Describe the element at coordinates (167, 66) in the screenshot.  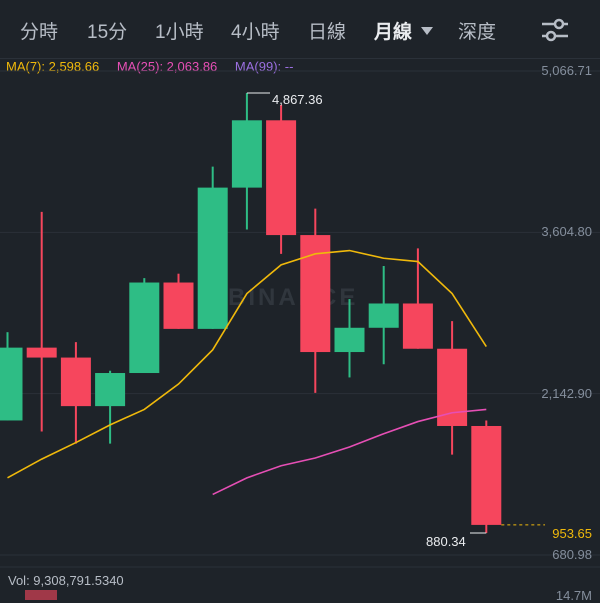
I see `ma25-readout: MA(25): 2,063.86` at that location.